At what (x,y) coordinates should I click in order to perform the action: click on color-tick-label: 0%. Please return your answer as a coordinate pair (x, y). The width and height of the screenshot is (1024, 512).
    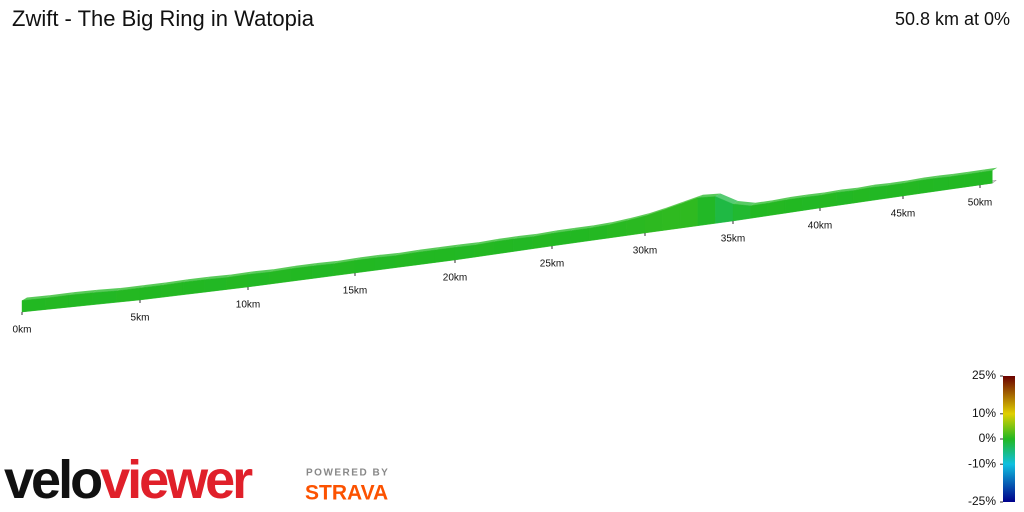
    Looking at the image, I should click on (988, 438).